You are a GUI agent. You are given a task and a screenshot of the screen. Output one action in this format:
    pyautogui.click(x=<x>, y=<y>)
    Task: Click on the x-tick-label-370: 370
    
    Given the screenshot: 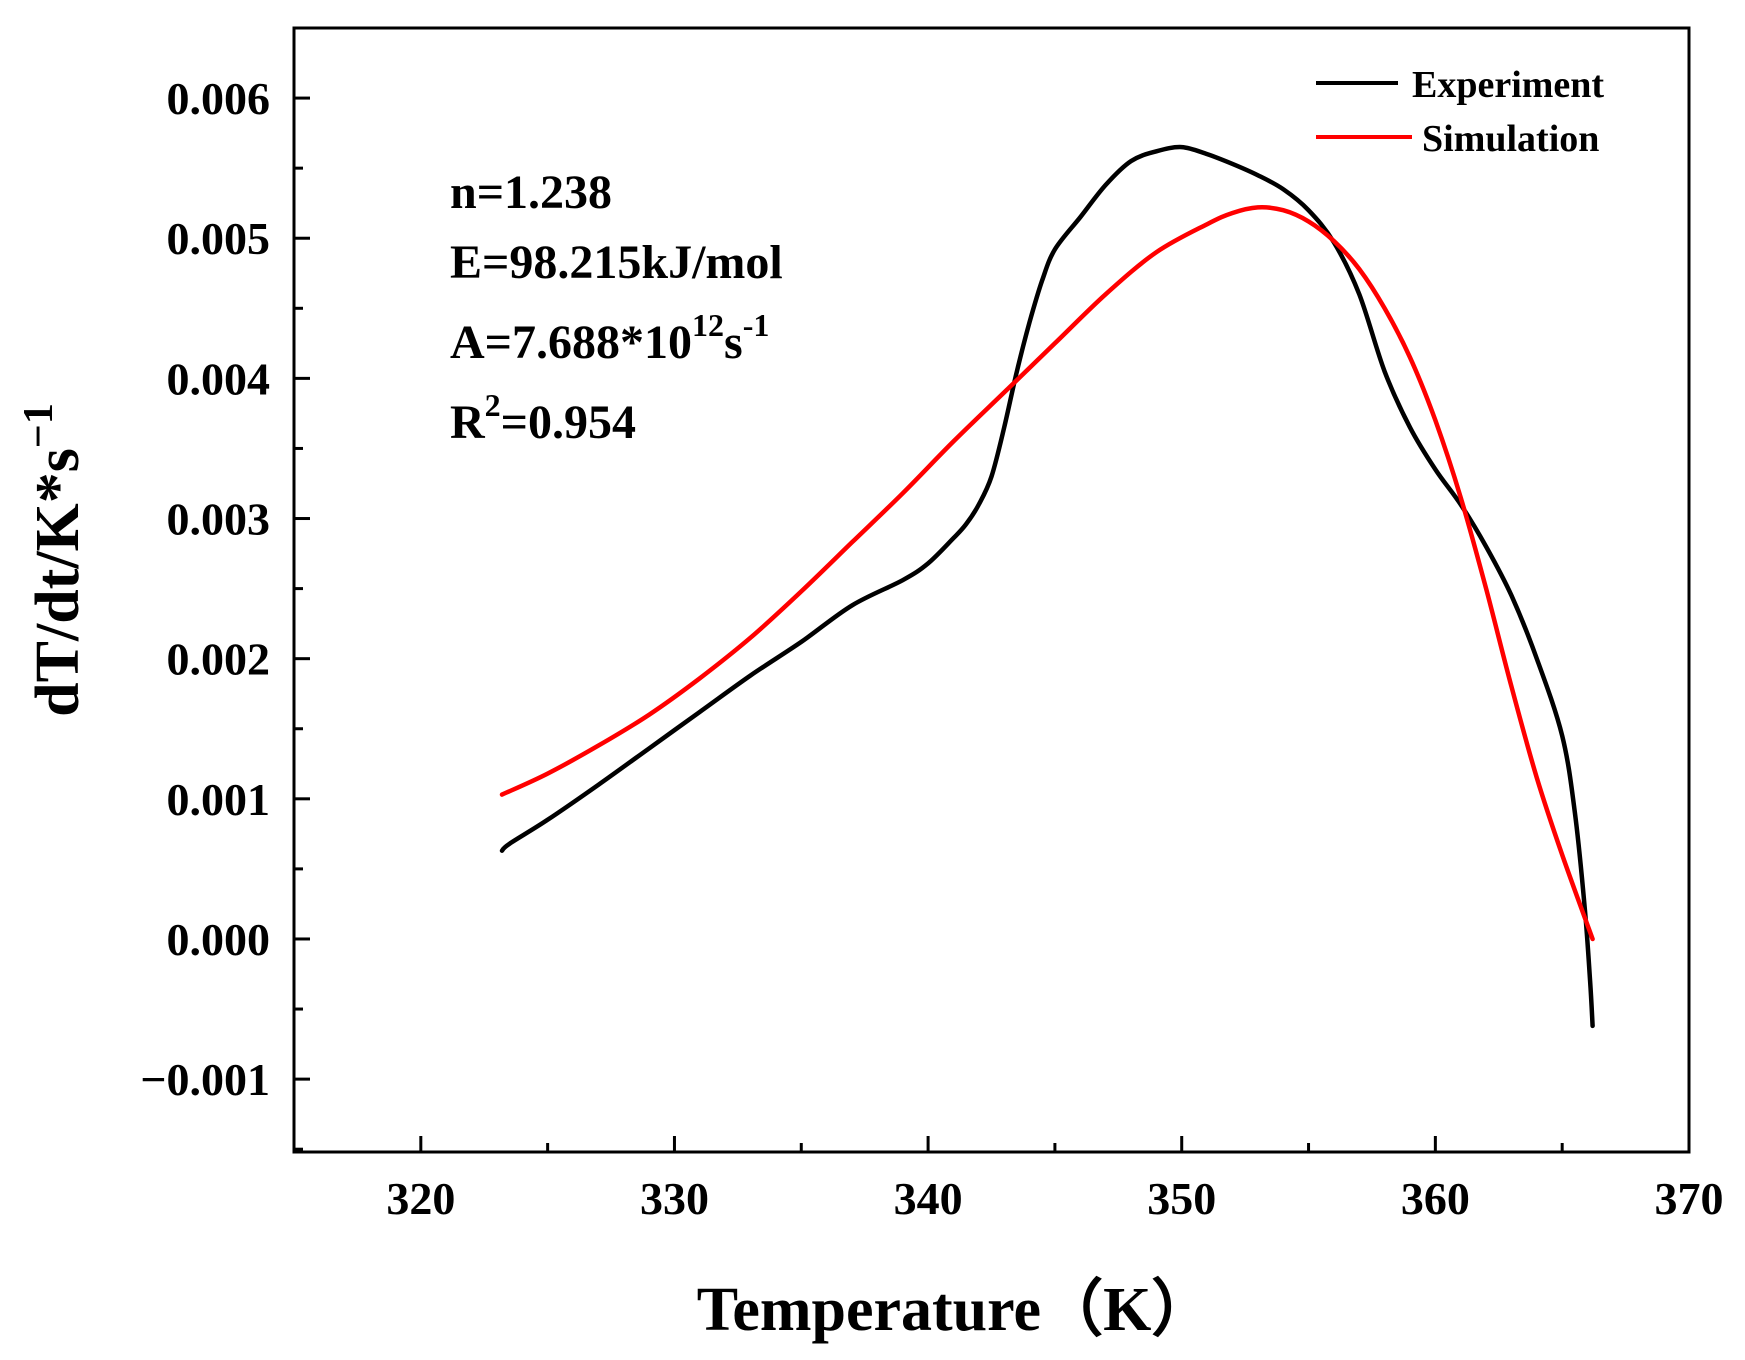 What is the action you would take?
    pyautogui.click(x=1689, y=1198)
    